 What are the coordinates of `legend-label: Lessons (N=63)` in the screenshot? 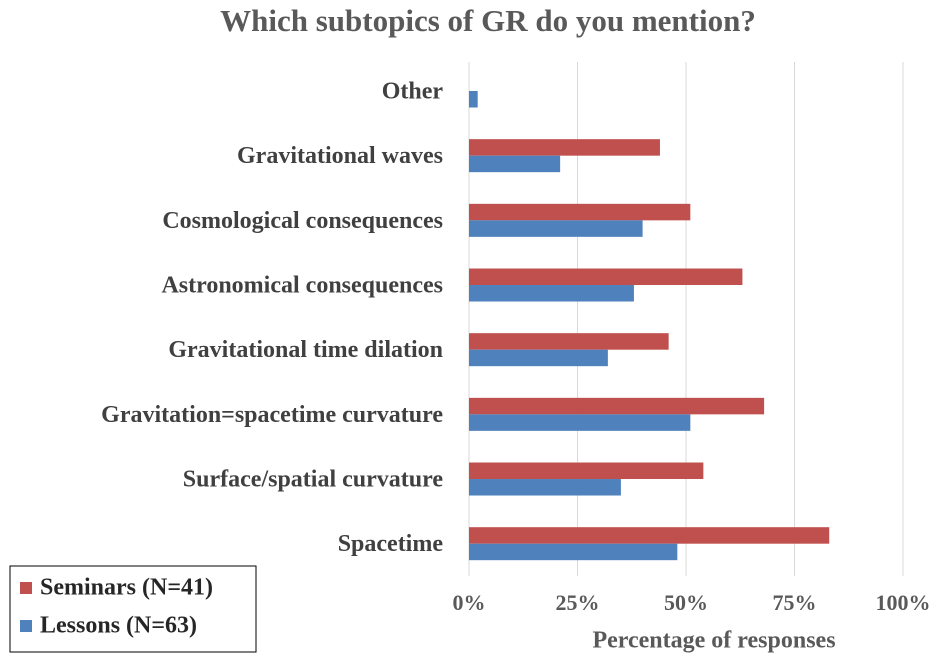 It's located at (118, 626).